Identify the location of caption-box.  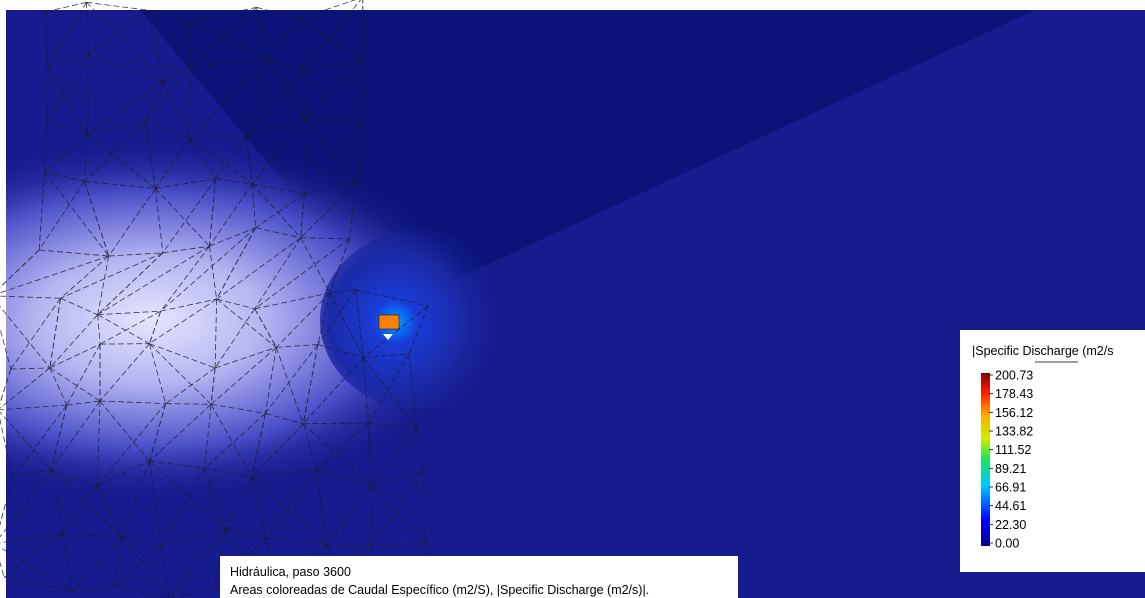
(479, 577).